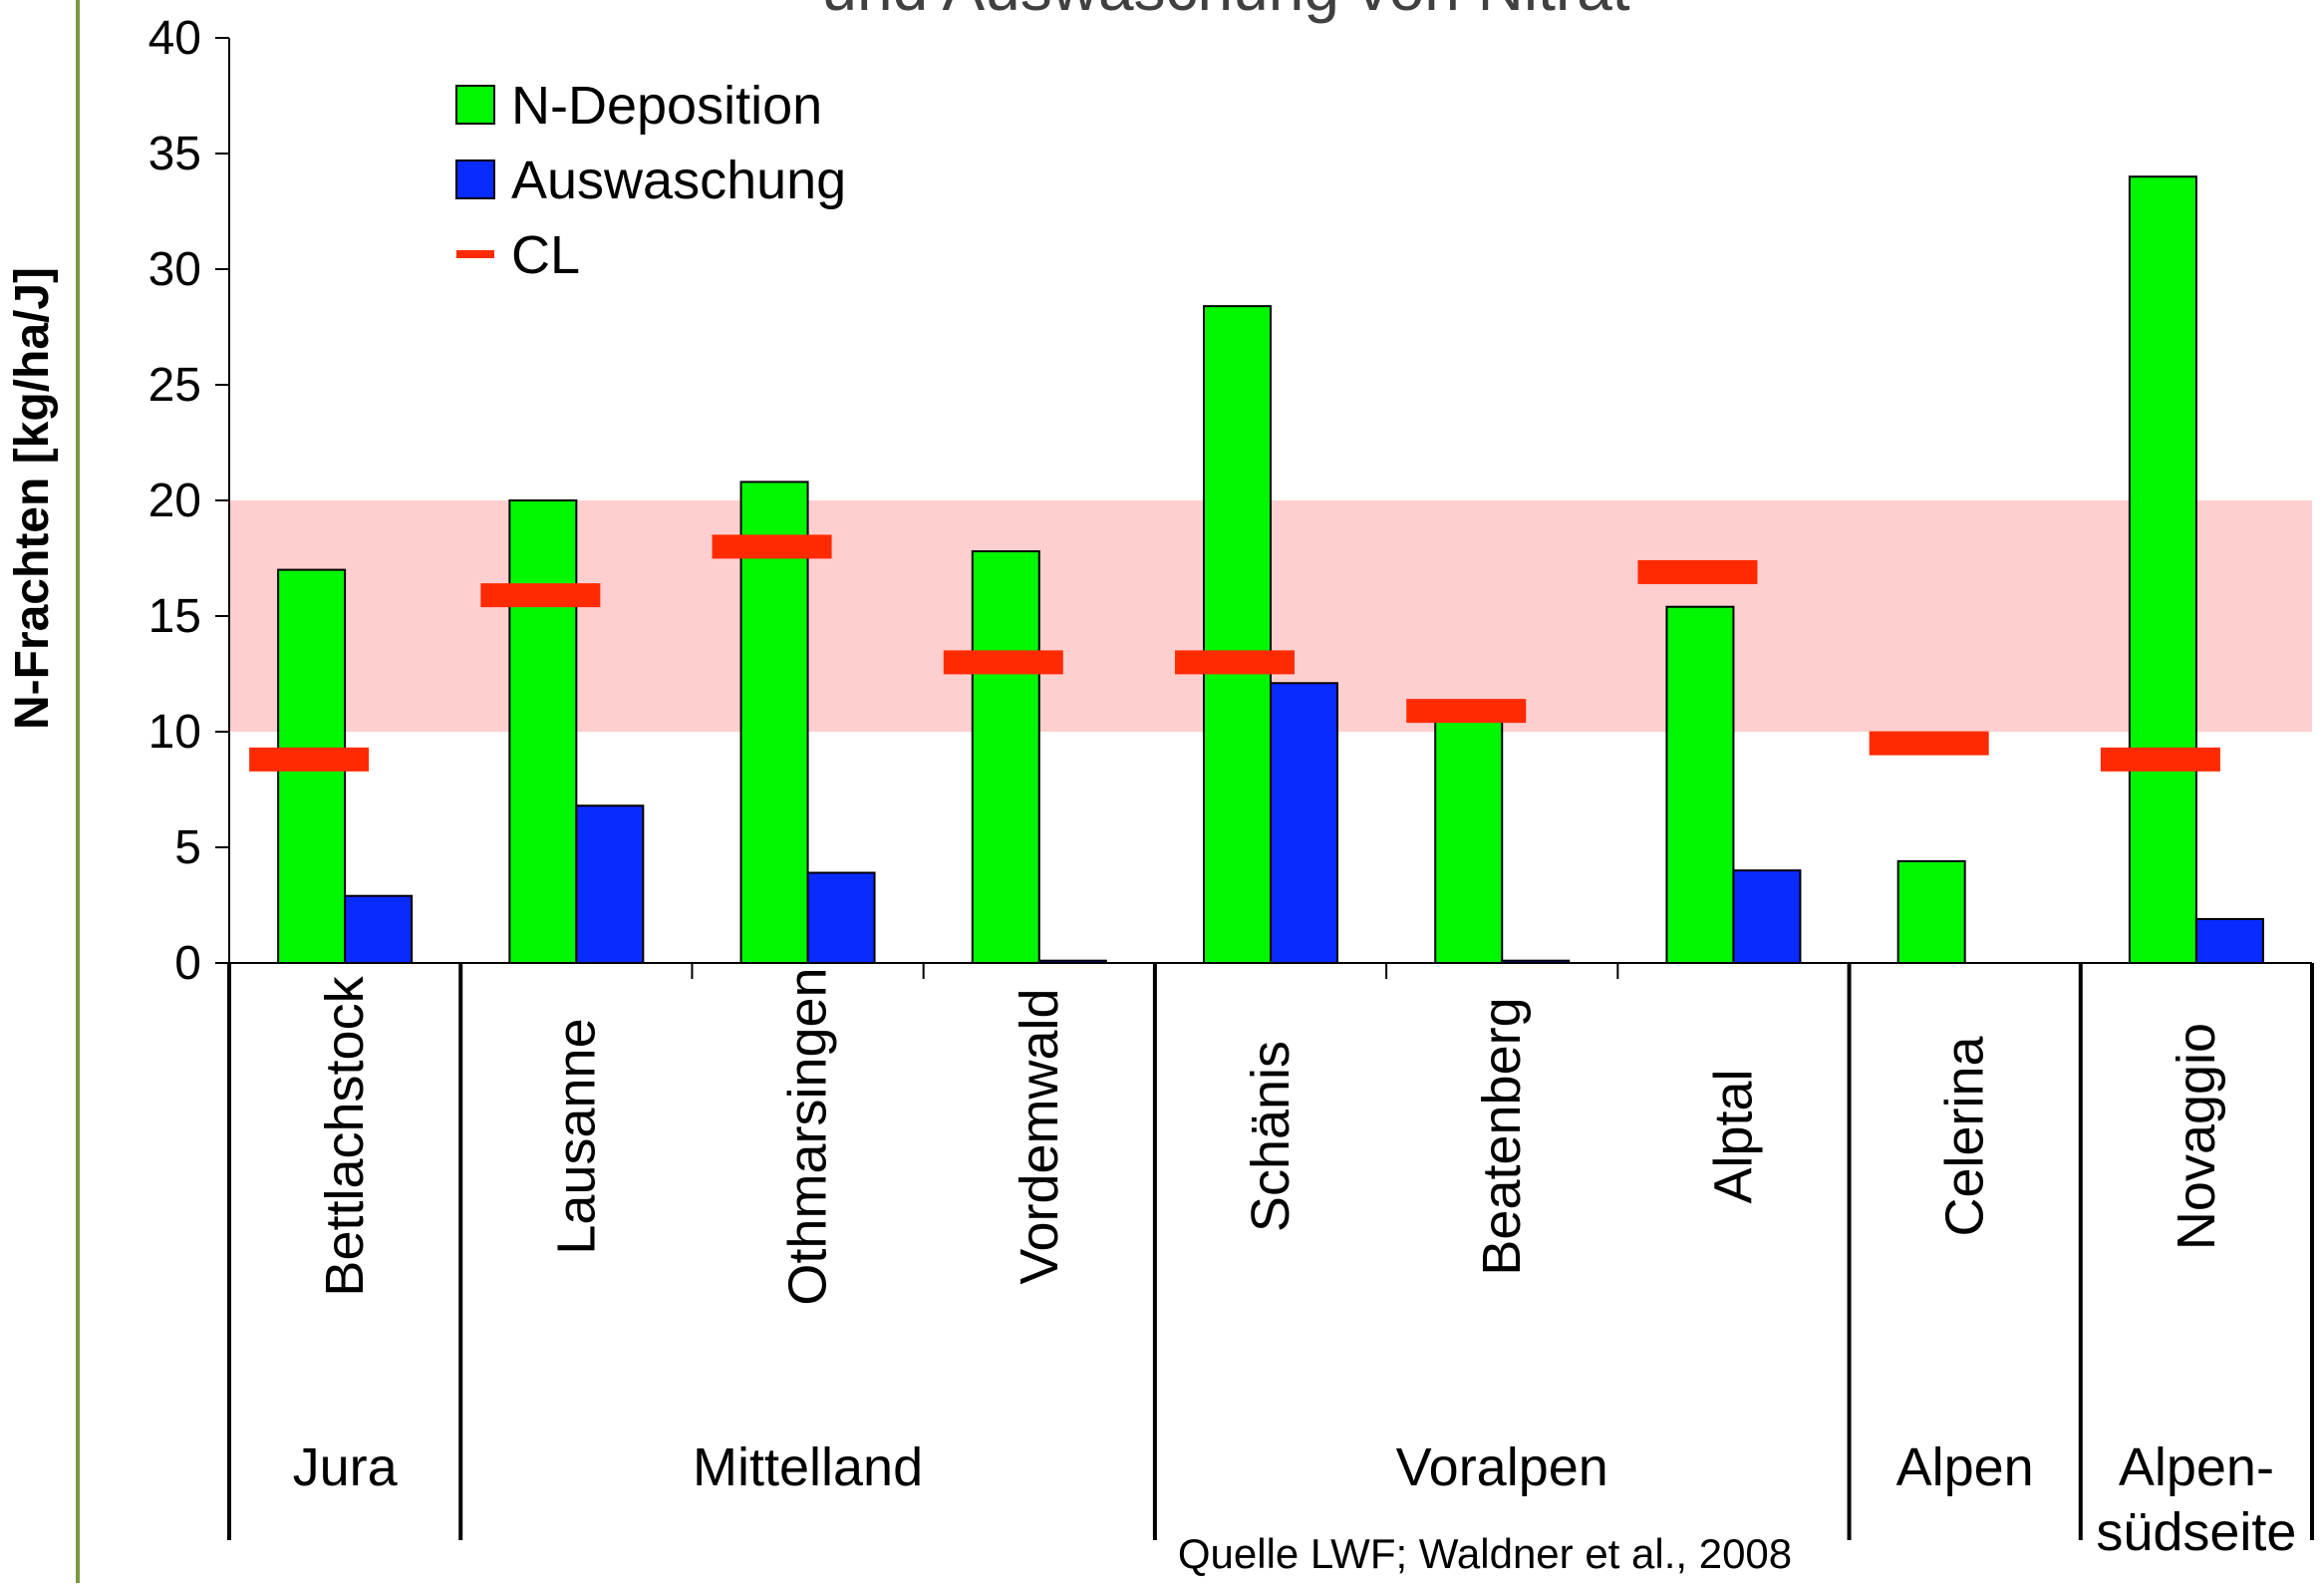 This screenshot has width=2324, height=1588. I want to click on y-tick-label: 30, so click(174, 269).